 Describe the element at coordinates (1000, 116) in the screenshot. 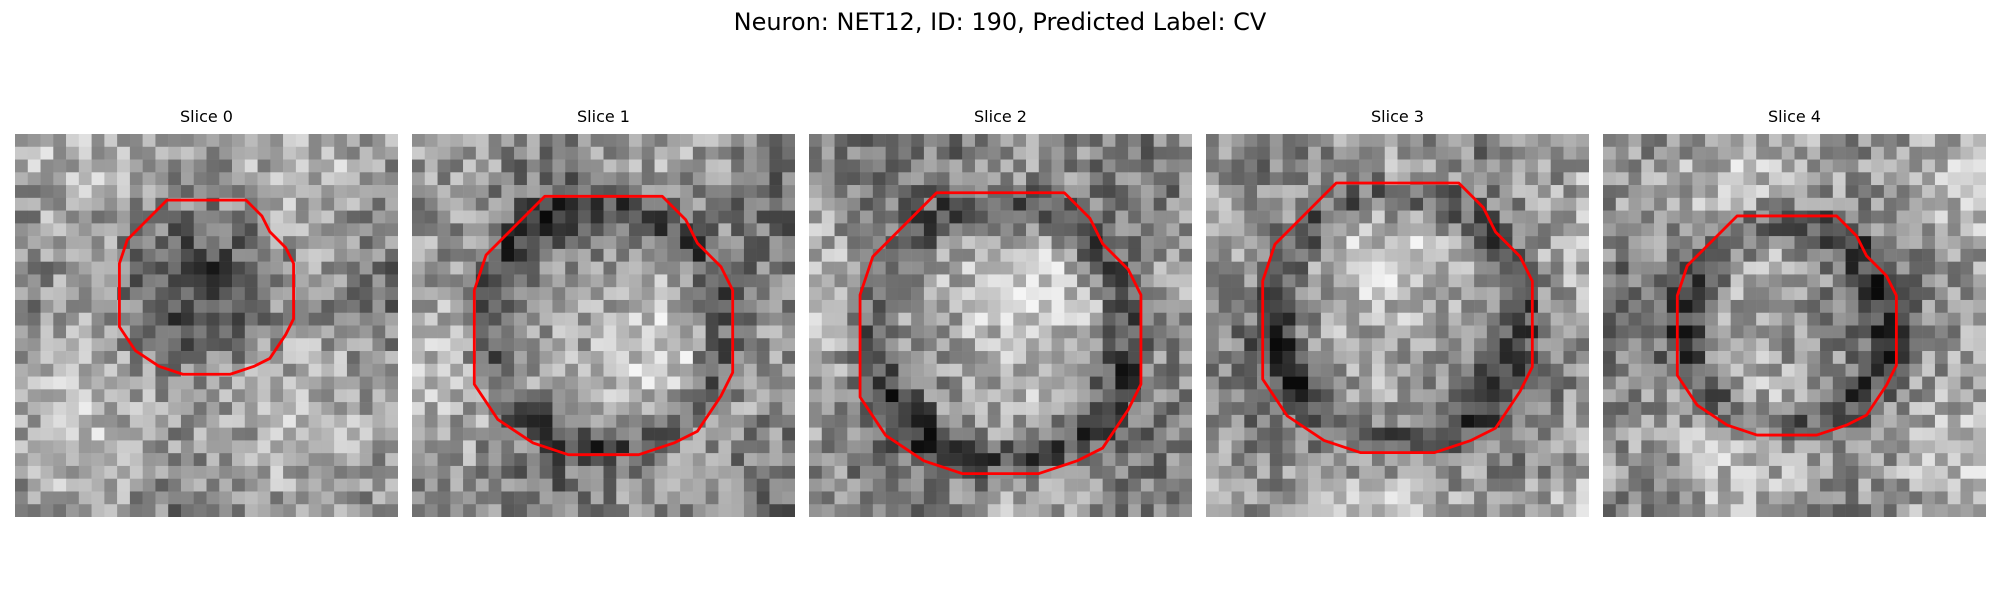

I see `slice-title: Slice 2` at that location.